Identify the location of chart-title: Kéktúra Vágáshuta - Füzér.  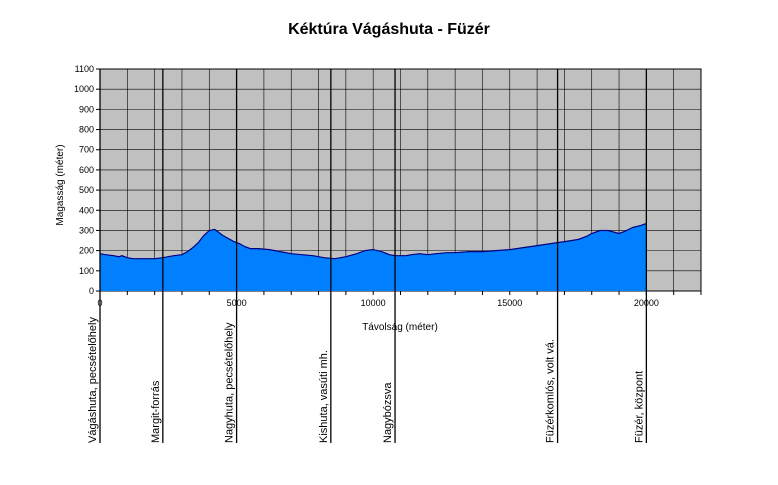
(389, 29).